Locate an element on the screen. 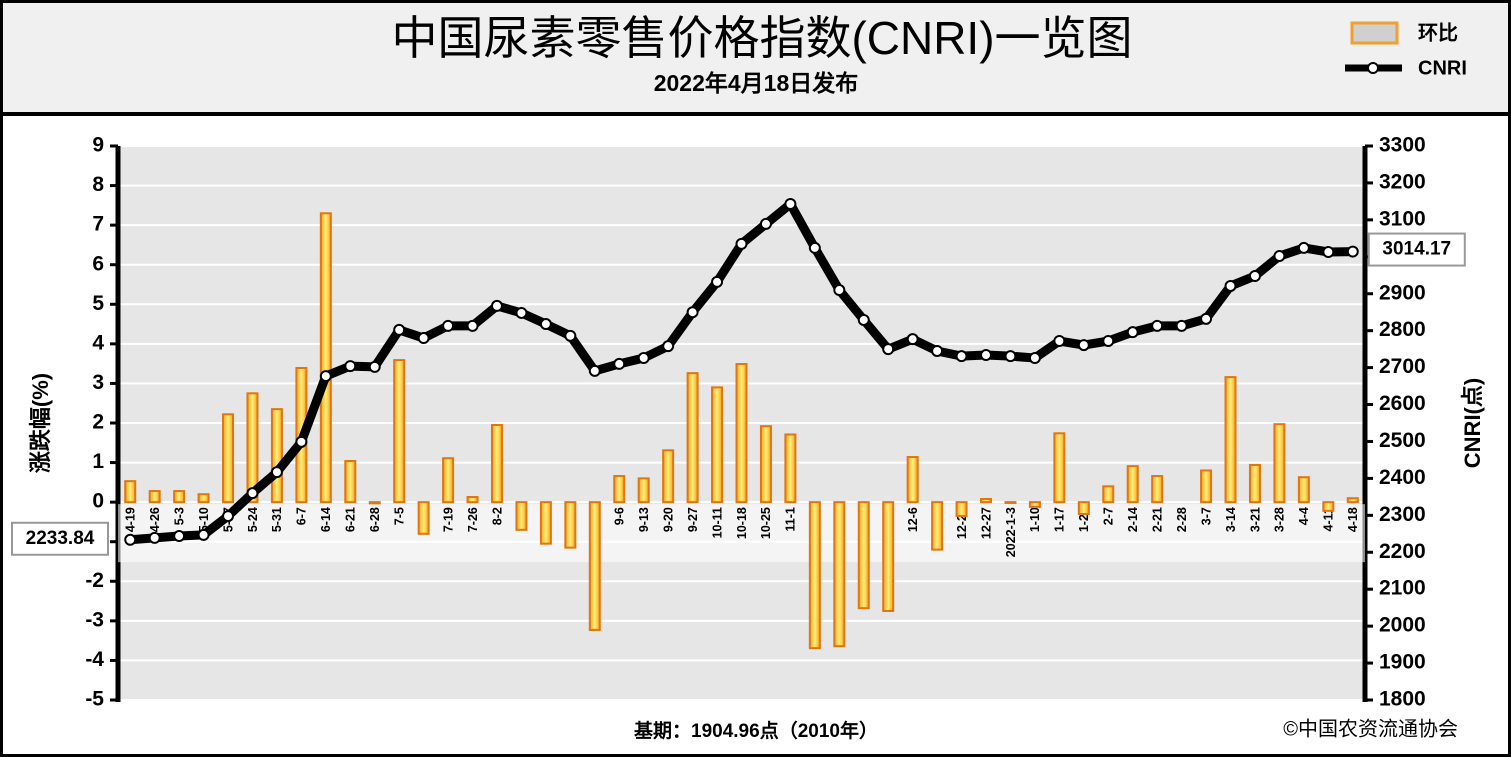 This screenshot has height=757, width=1511. x-label-band is located at coordinates (741, 533).